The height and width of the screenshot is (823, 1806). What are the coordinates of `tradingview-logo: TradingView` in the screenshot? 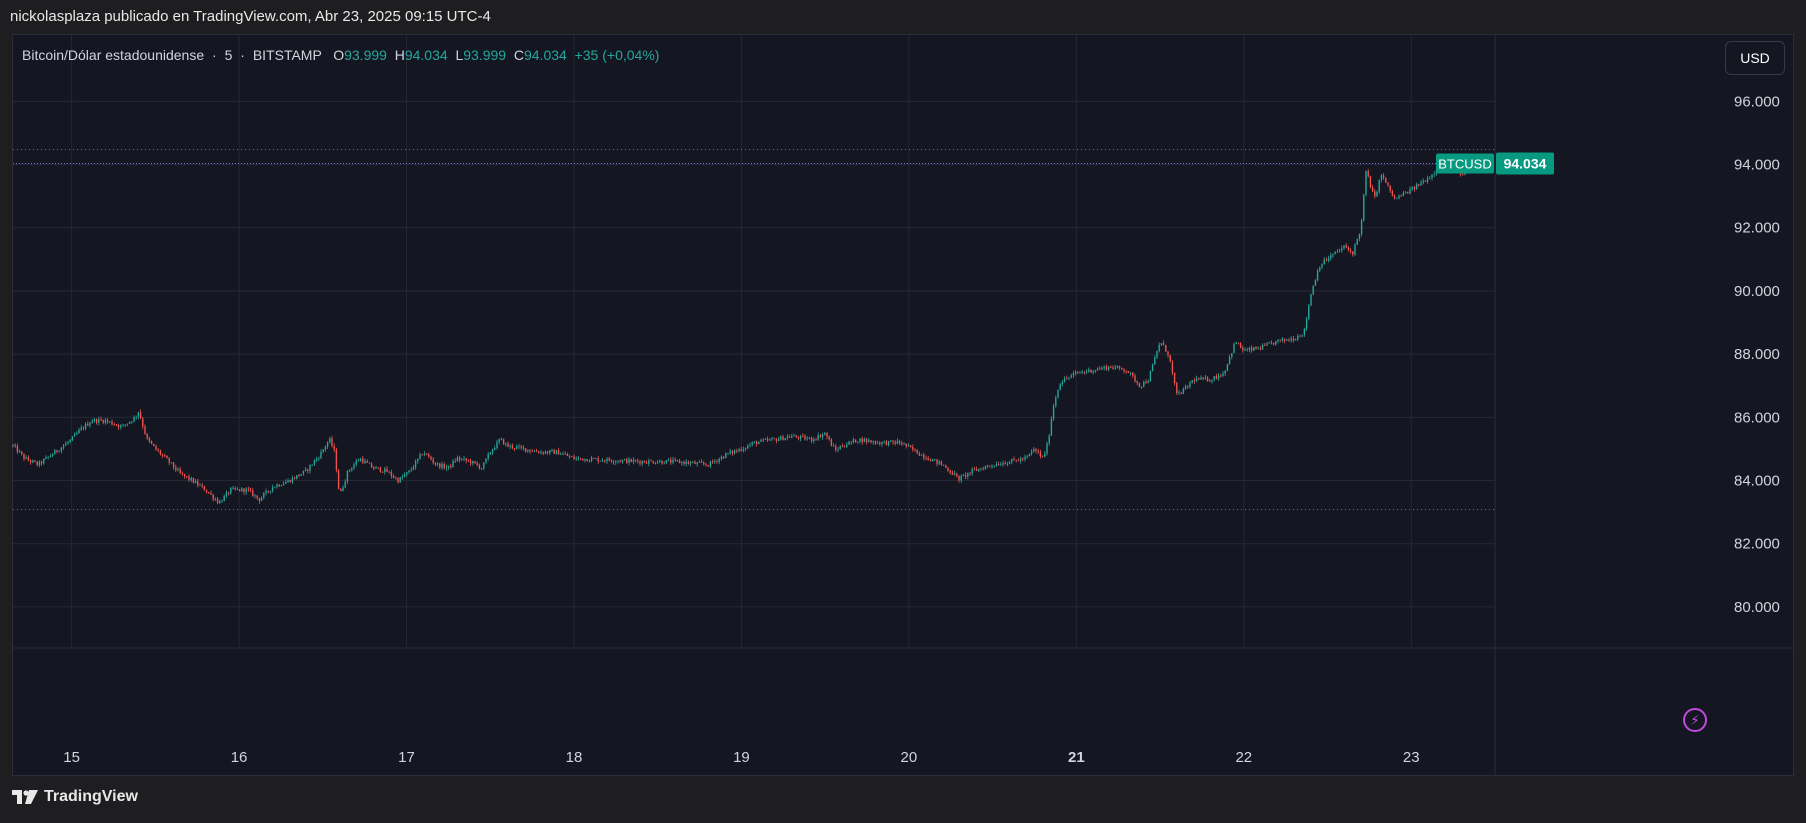 It's located at (75, 797).